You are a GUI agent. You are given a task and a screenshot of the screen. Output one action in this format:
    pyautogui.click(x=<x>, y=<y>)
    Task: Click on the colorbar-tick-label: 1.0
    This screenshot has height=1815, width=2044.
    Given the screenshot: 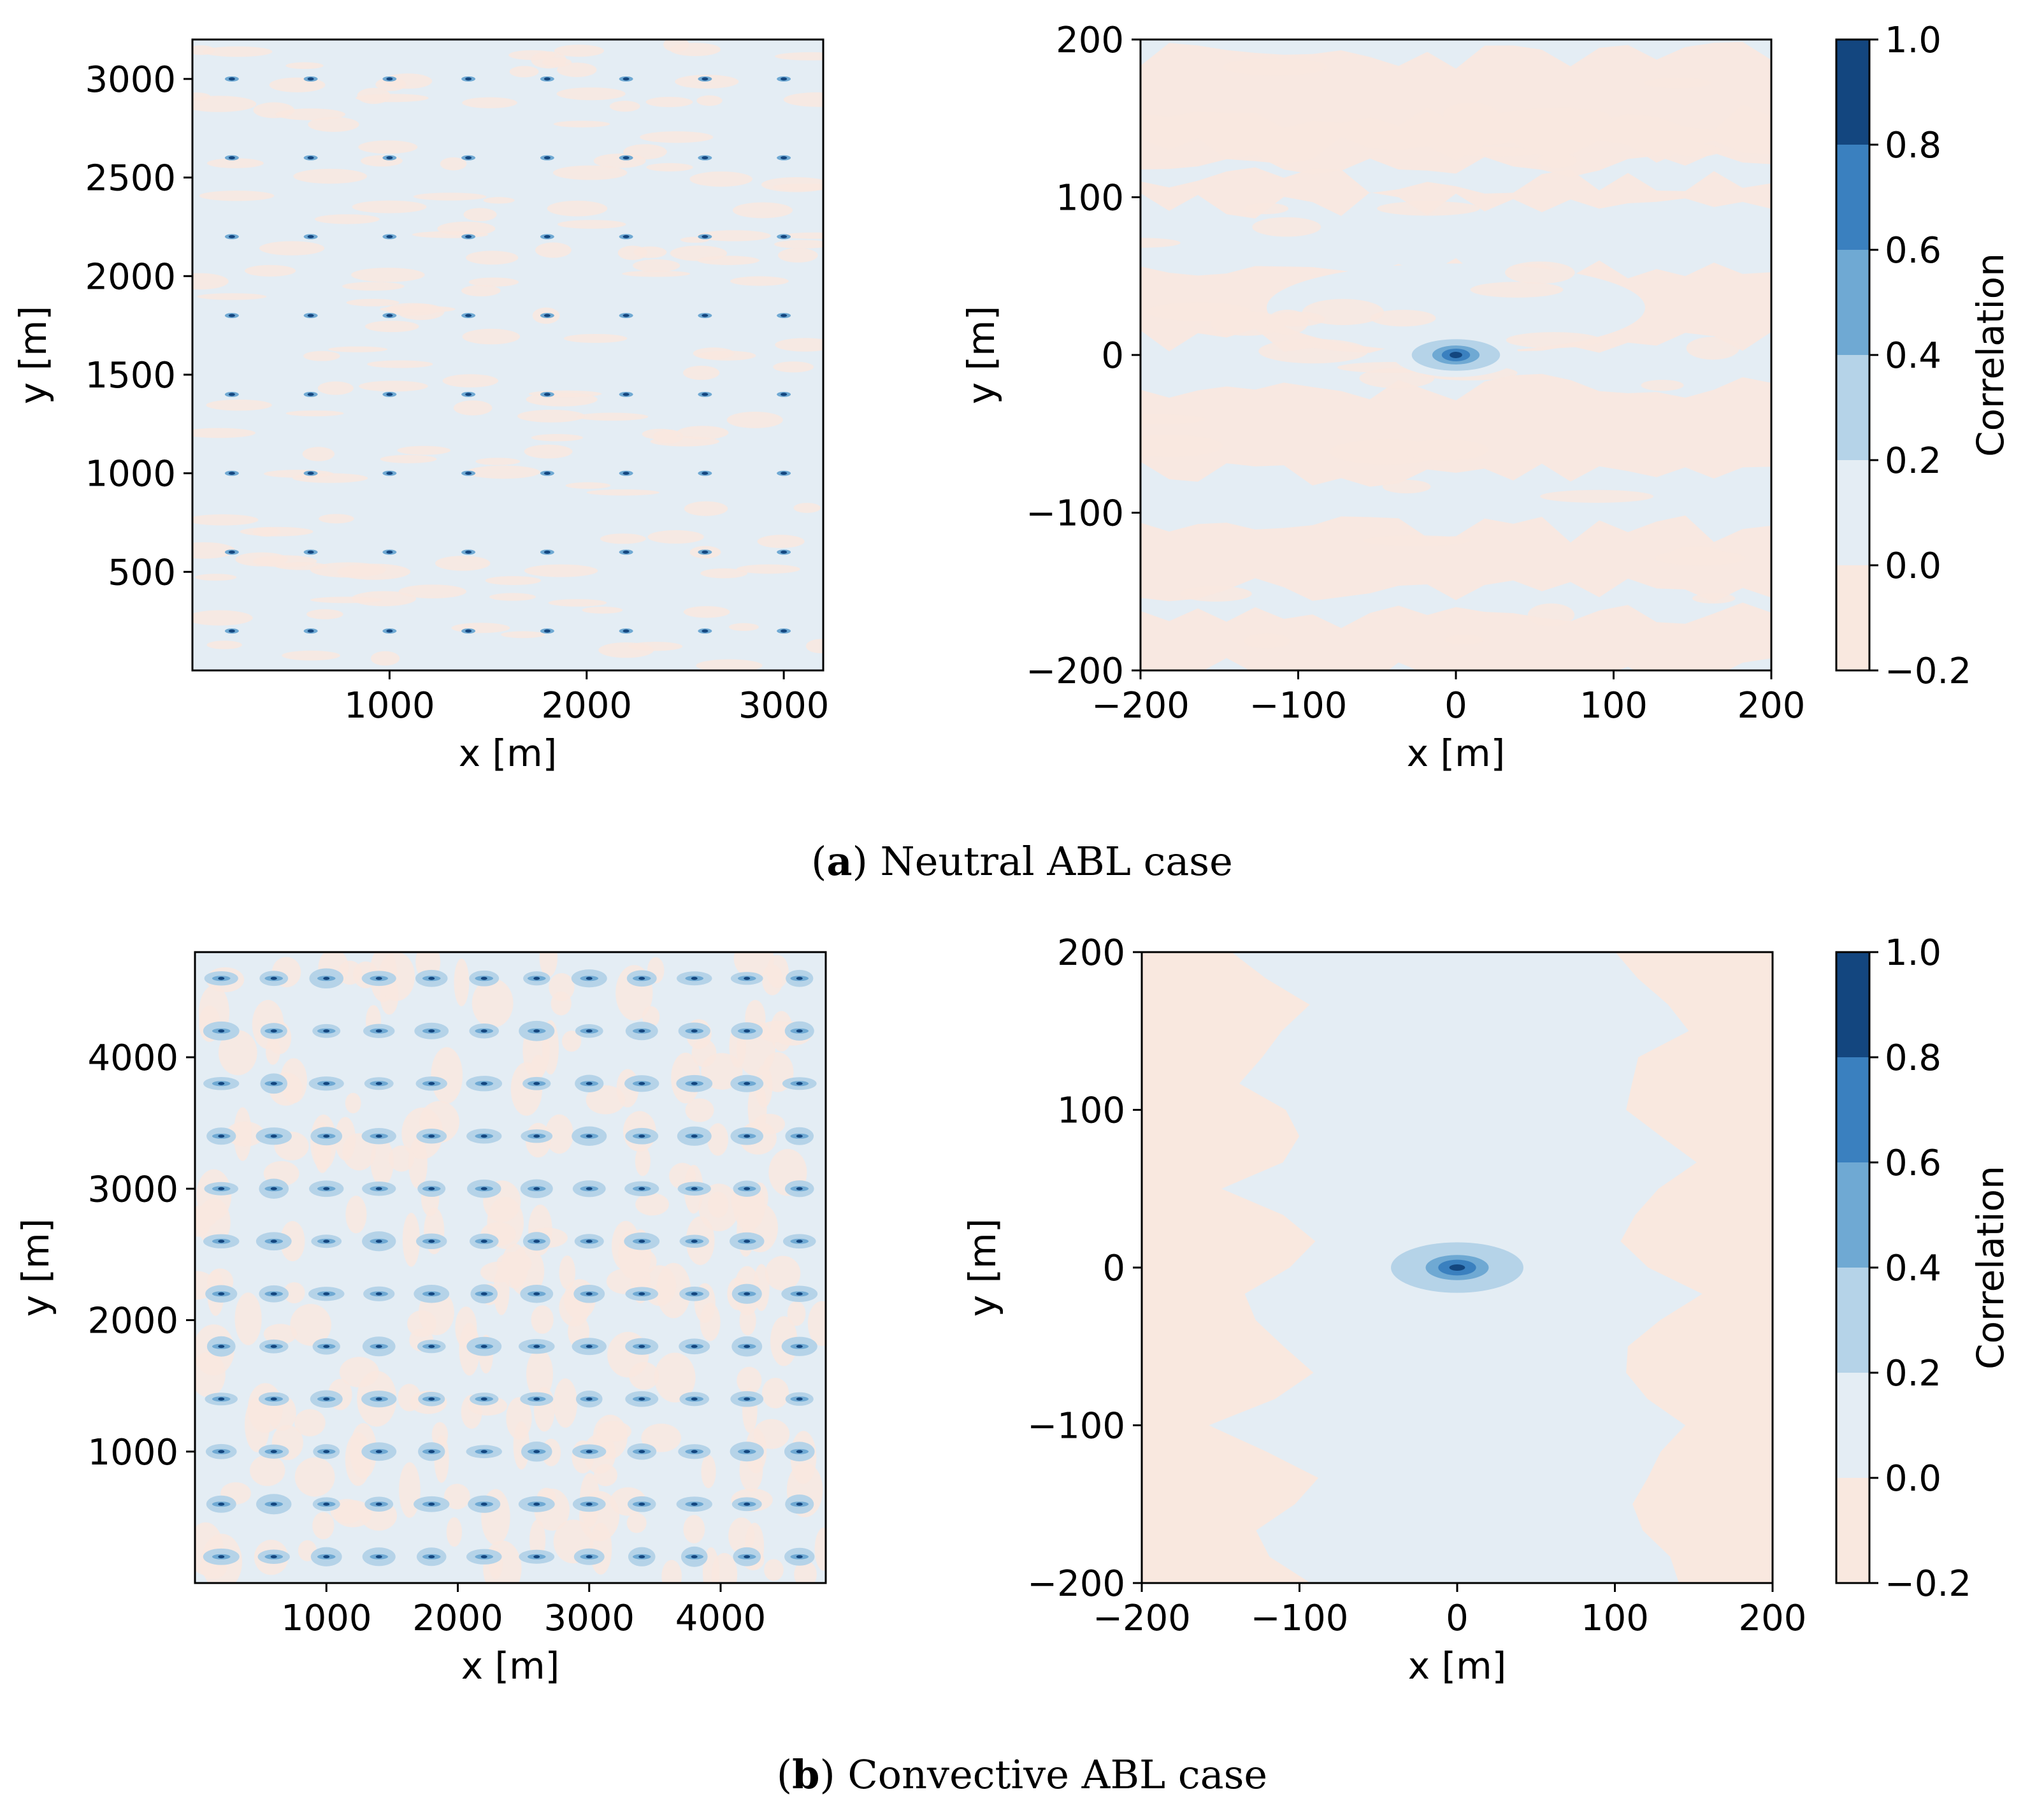 What is the action you would take?
    pyautogui.click(x=1913, y=953)
    